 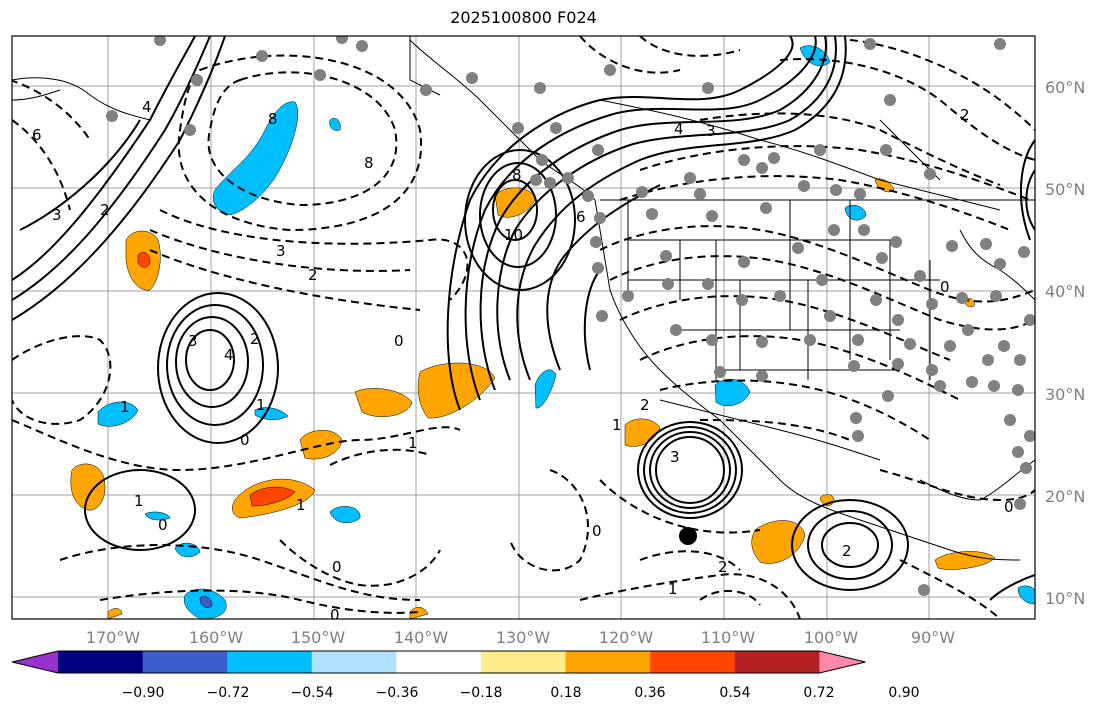 I want to click on lon-label: 110°W, so click(x=728, y=637).